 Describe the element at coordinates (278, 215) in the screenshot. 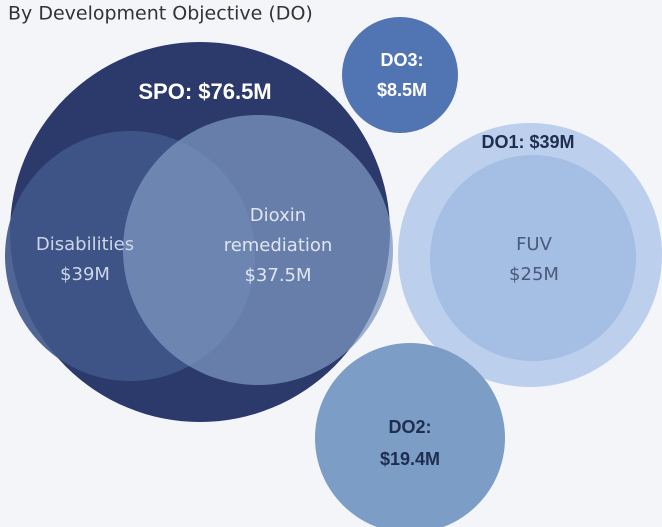

I see `node-label: Dioxin` at that location.